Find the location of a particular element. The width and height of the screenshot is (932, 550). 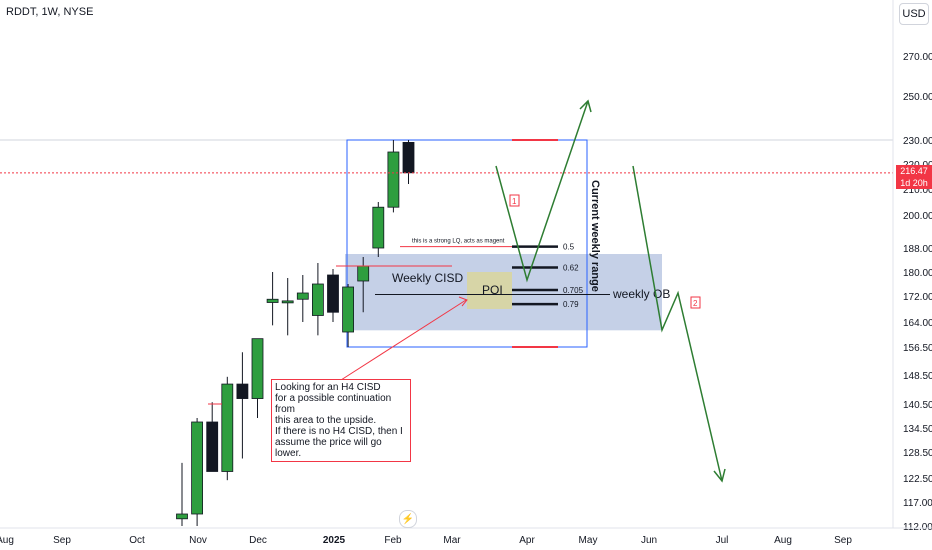

price-tick-label: 156.50 is located at coordinates (917, 348).